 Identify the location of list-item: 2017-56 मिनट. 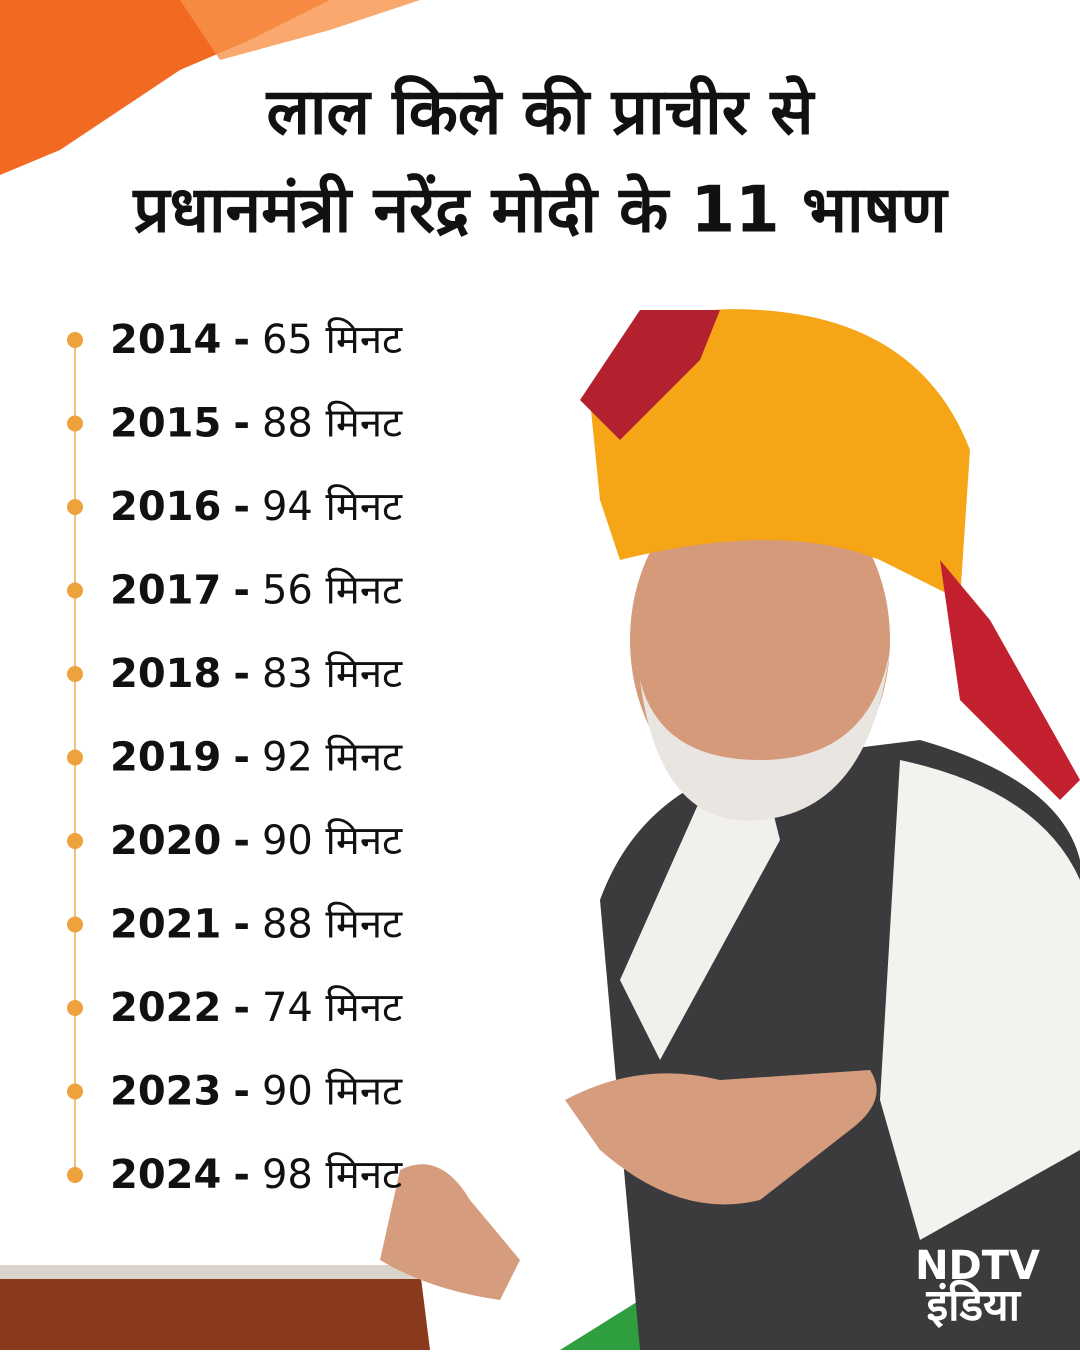
(256, 591).